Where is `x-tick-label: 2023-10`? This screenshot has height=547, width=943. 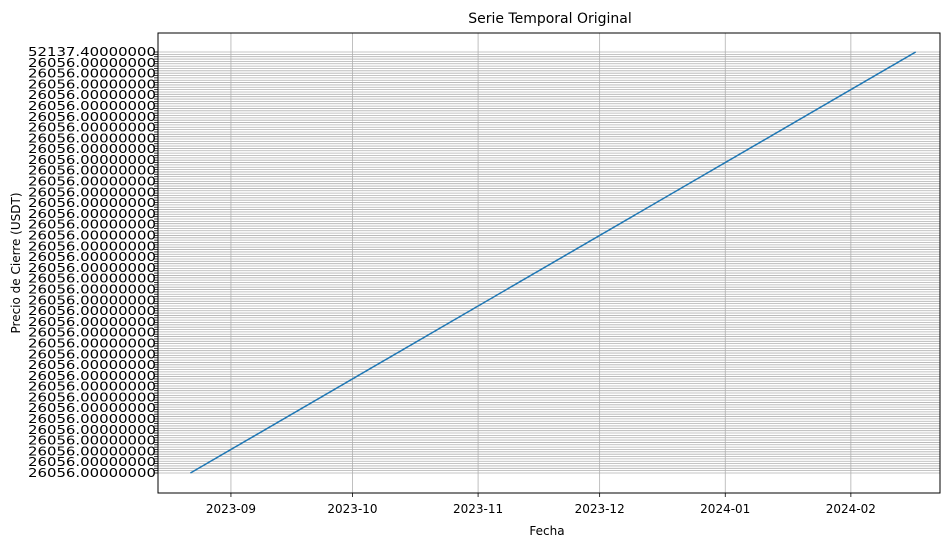 x-tick-label: 2023-10 is located at coordinates (352, 509).